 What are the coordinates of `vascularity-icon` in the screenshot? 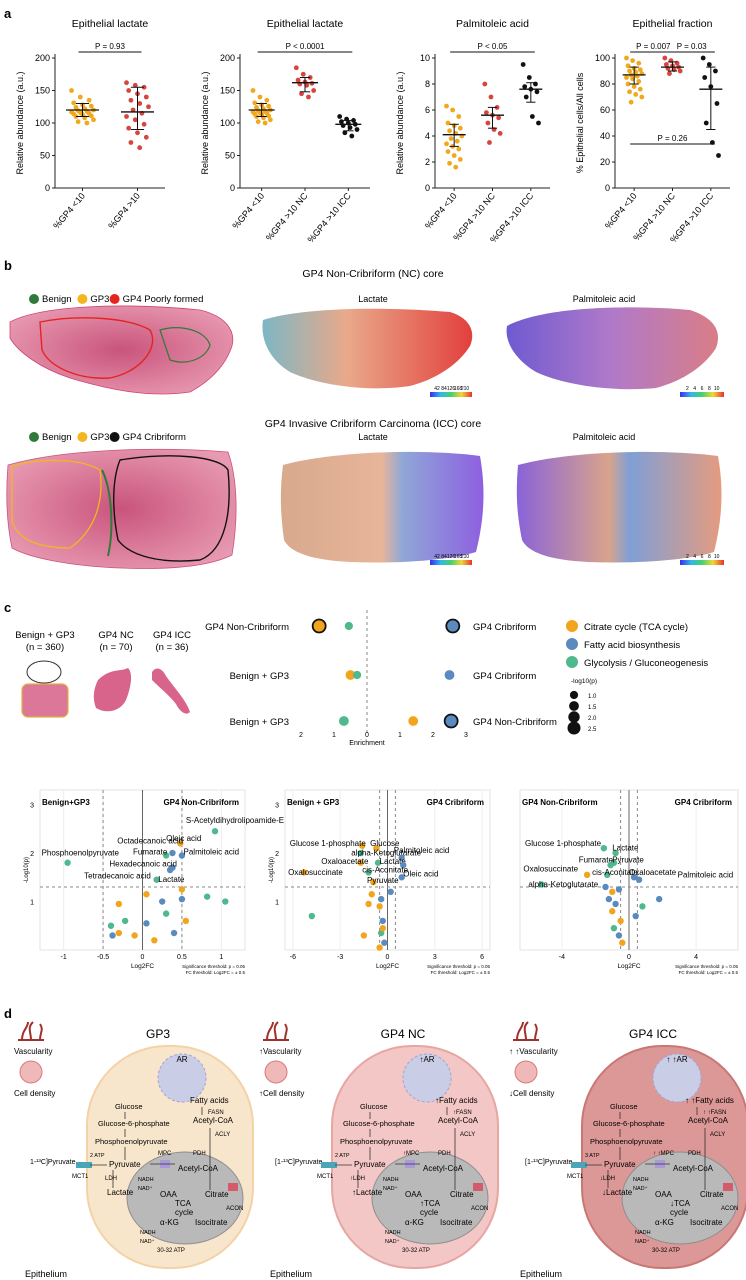 It's located at (526, 1031).